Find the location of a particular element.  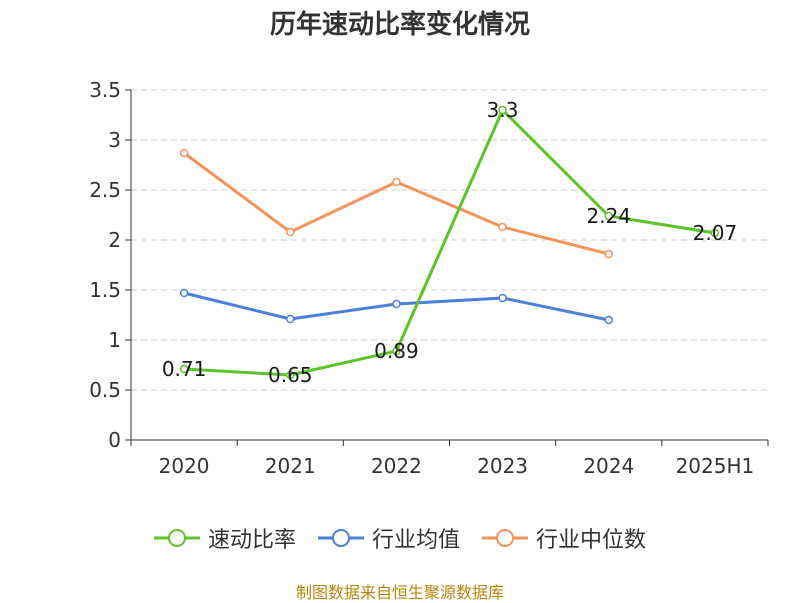

data-label: 3.3 is located at coordinates (503, 110).